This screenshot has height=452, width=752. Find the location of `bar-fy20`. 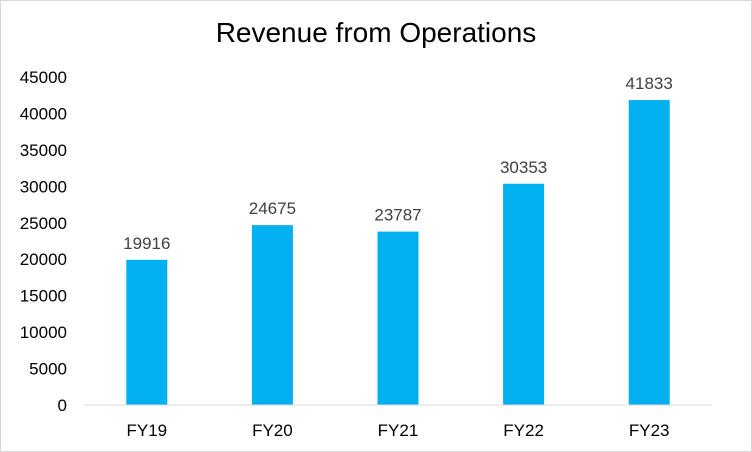

bar-fy20 is located at coordinates (272, 315).